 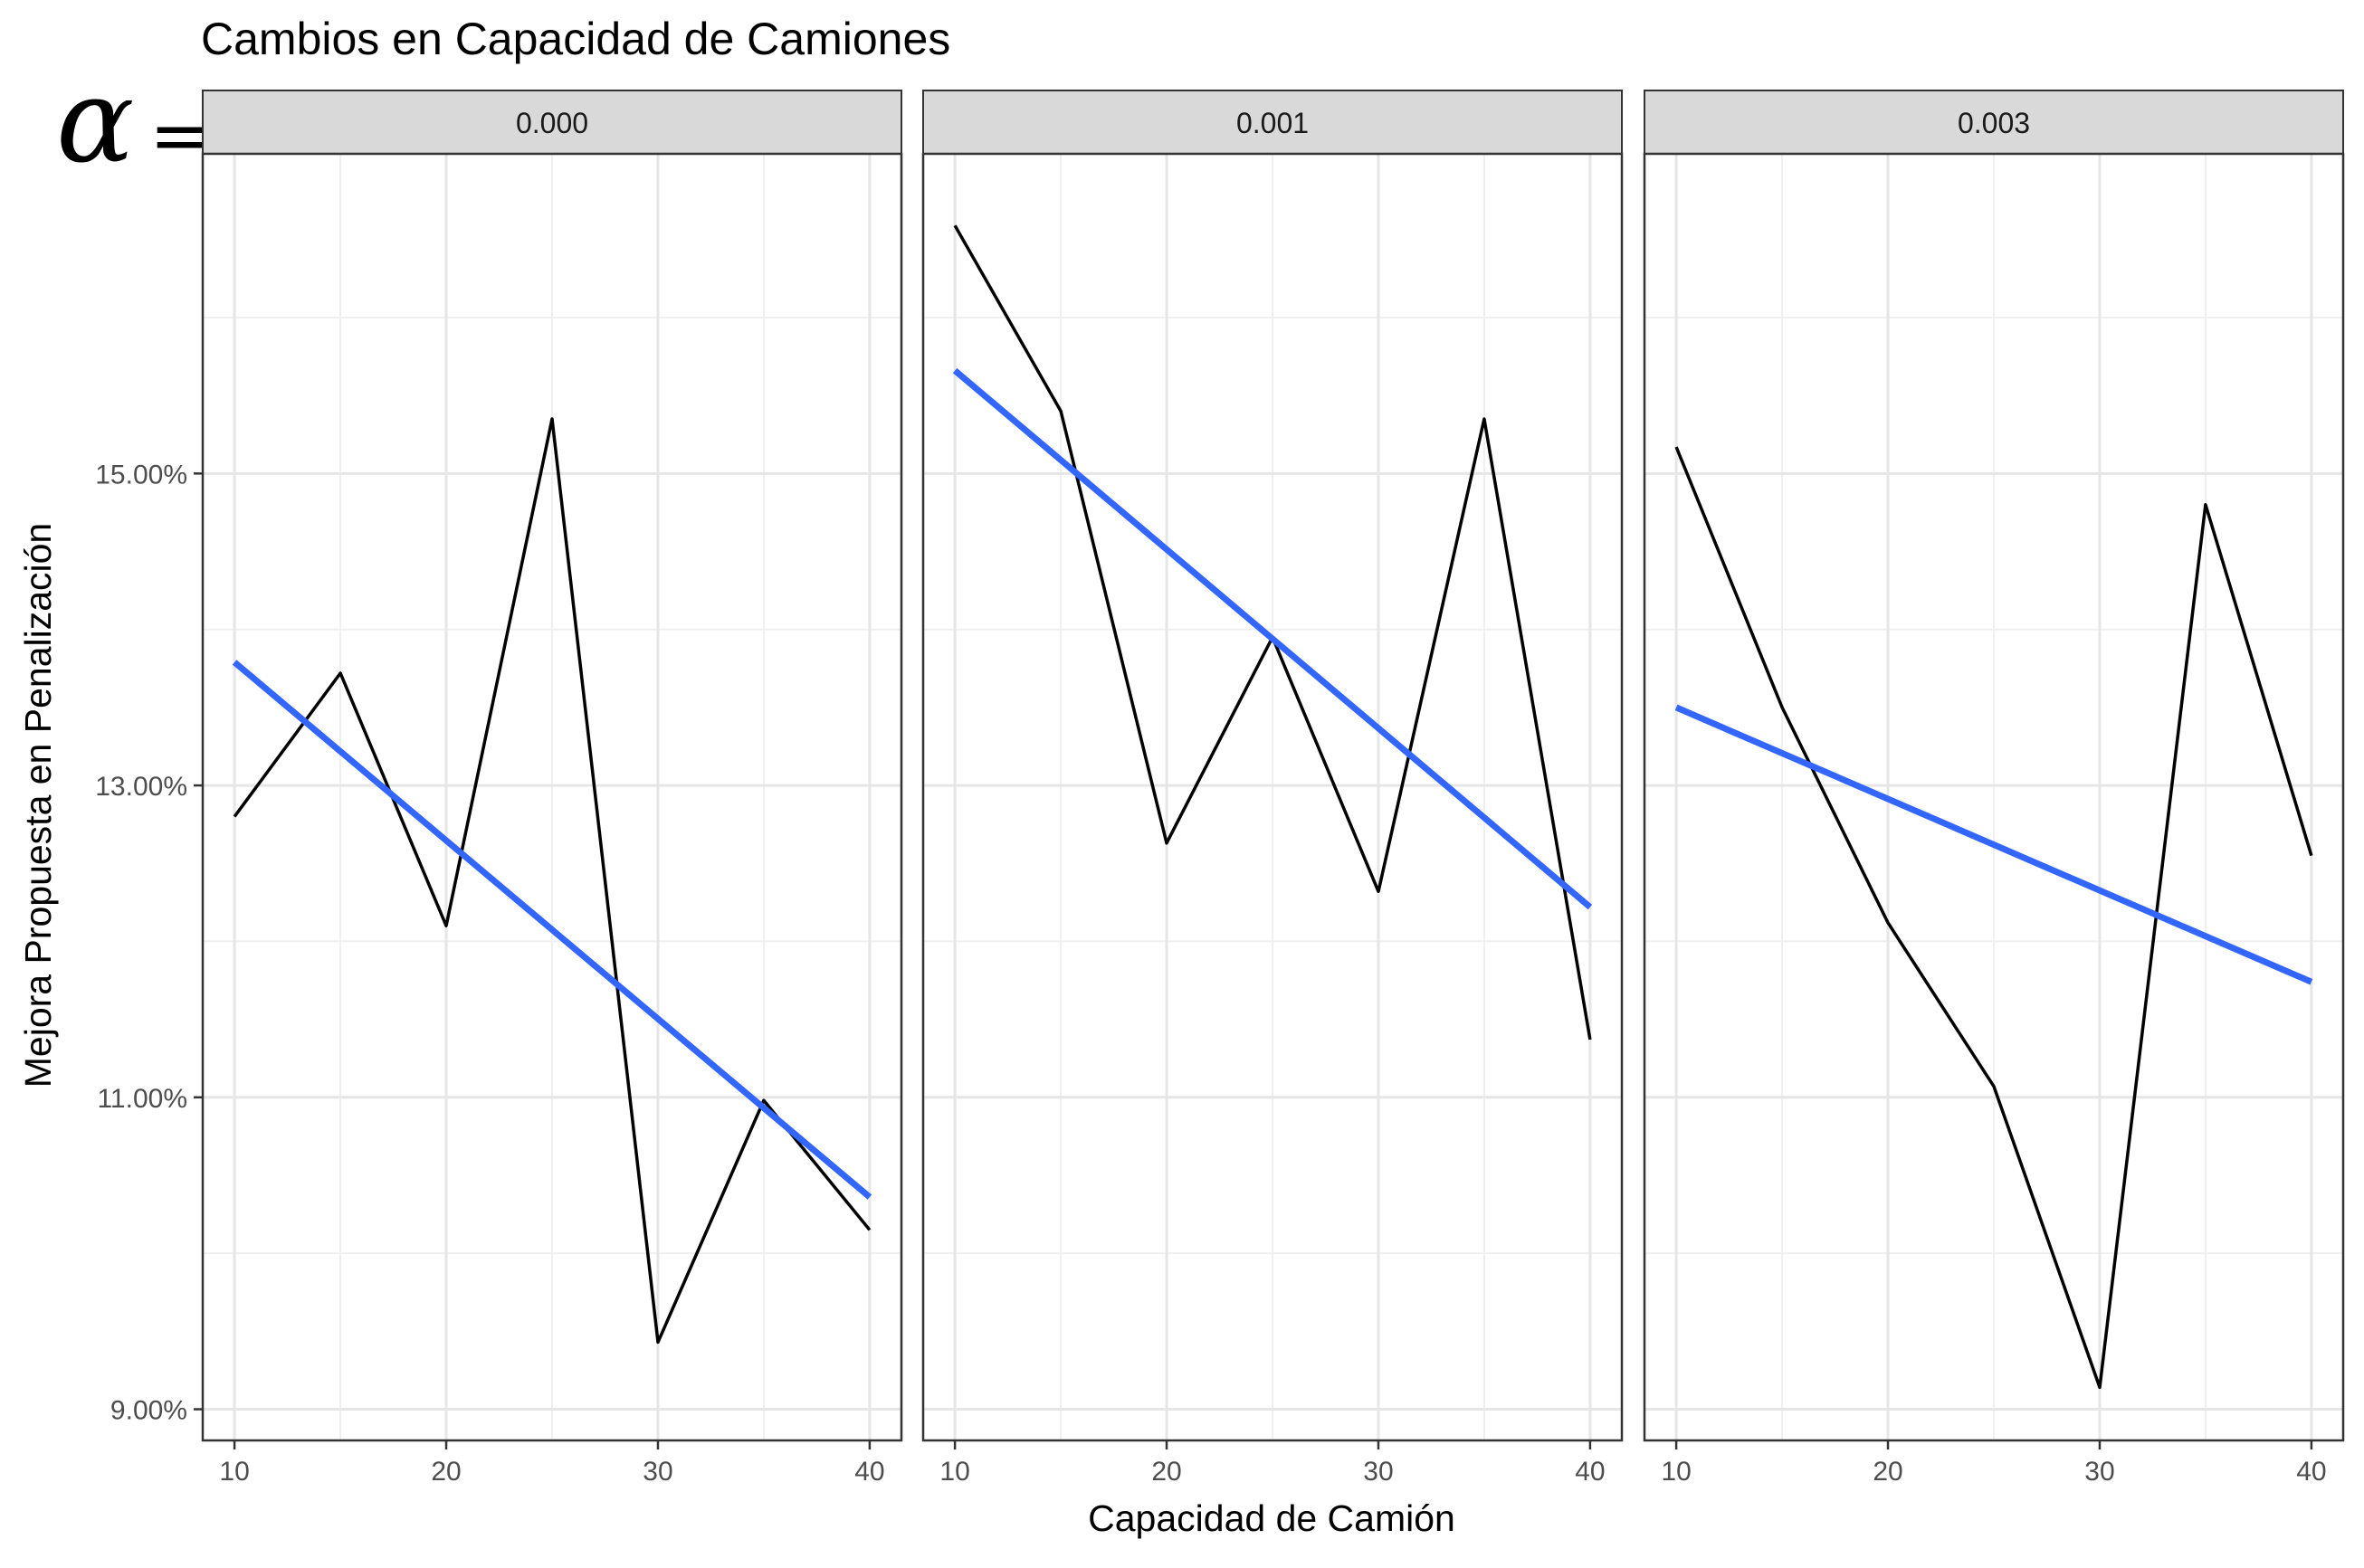 I want to click on y-tick-label: 13.00%, so click(x=141, y=787).